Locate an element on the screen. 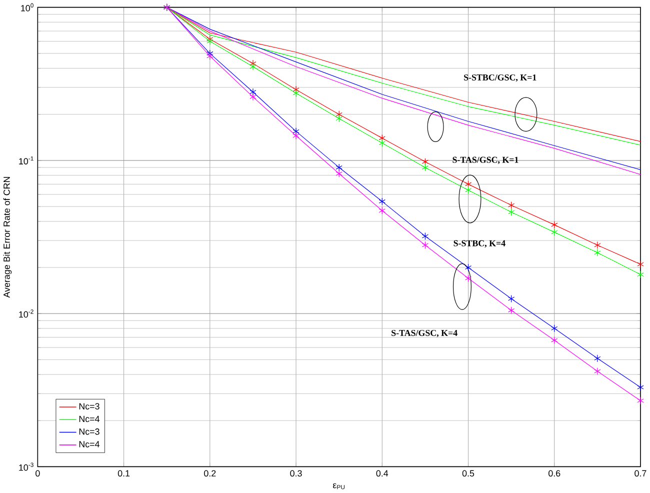  annotation: S-TAS/GSC, K=4 is located at coordinates (425, 334).